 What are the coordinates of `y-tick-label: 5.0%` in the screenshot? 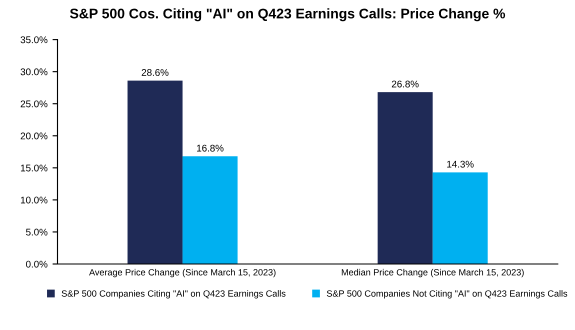 It's located at (37, 232).